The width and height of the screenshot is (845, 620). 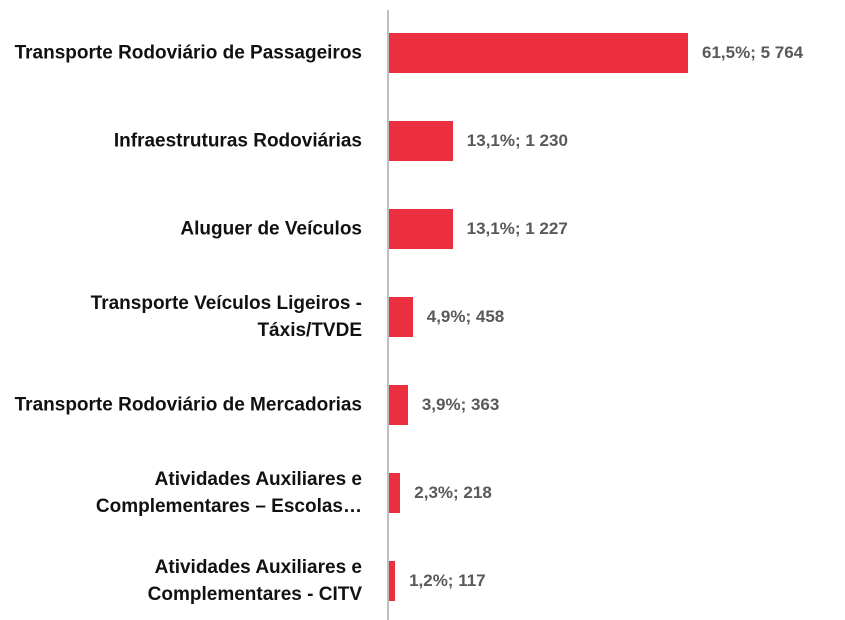 What do you see at coordinates (188, 53) in the screenshot?
I see `category-label: Transporte Rodoviário de Passageiros` at bounding box center [188, 53].